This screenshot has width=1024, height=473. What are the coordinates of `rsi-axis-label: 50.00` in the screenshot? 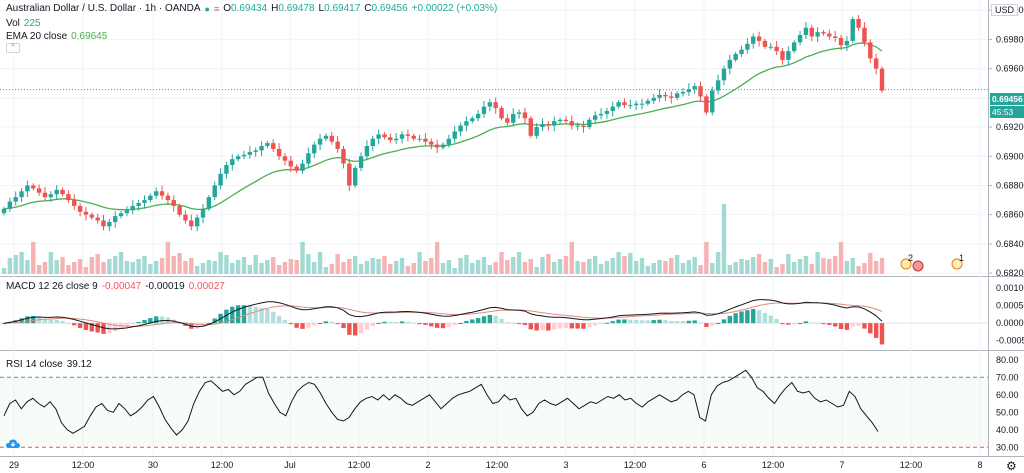 It's located at (1007, 412).